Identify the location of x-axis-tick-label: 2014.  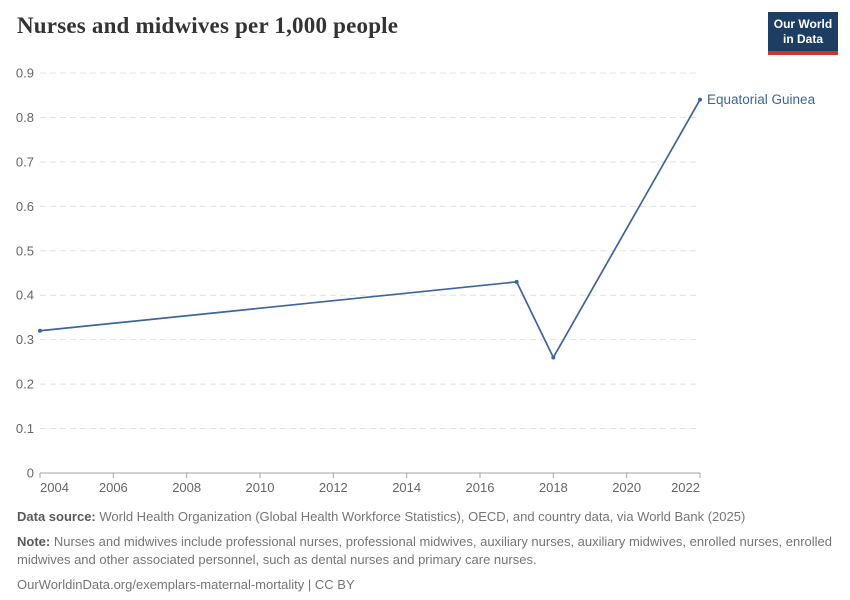
(406, 487).